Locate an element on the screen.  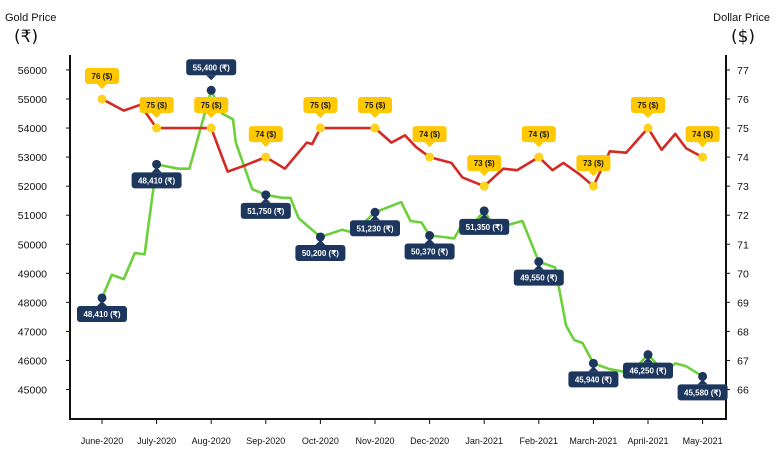
right-tick-label: 66 is located at coordinates (743, 391).